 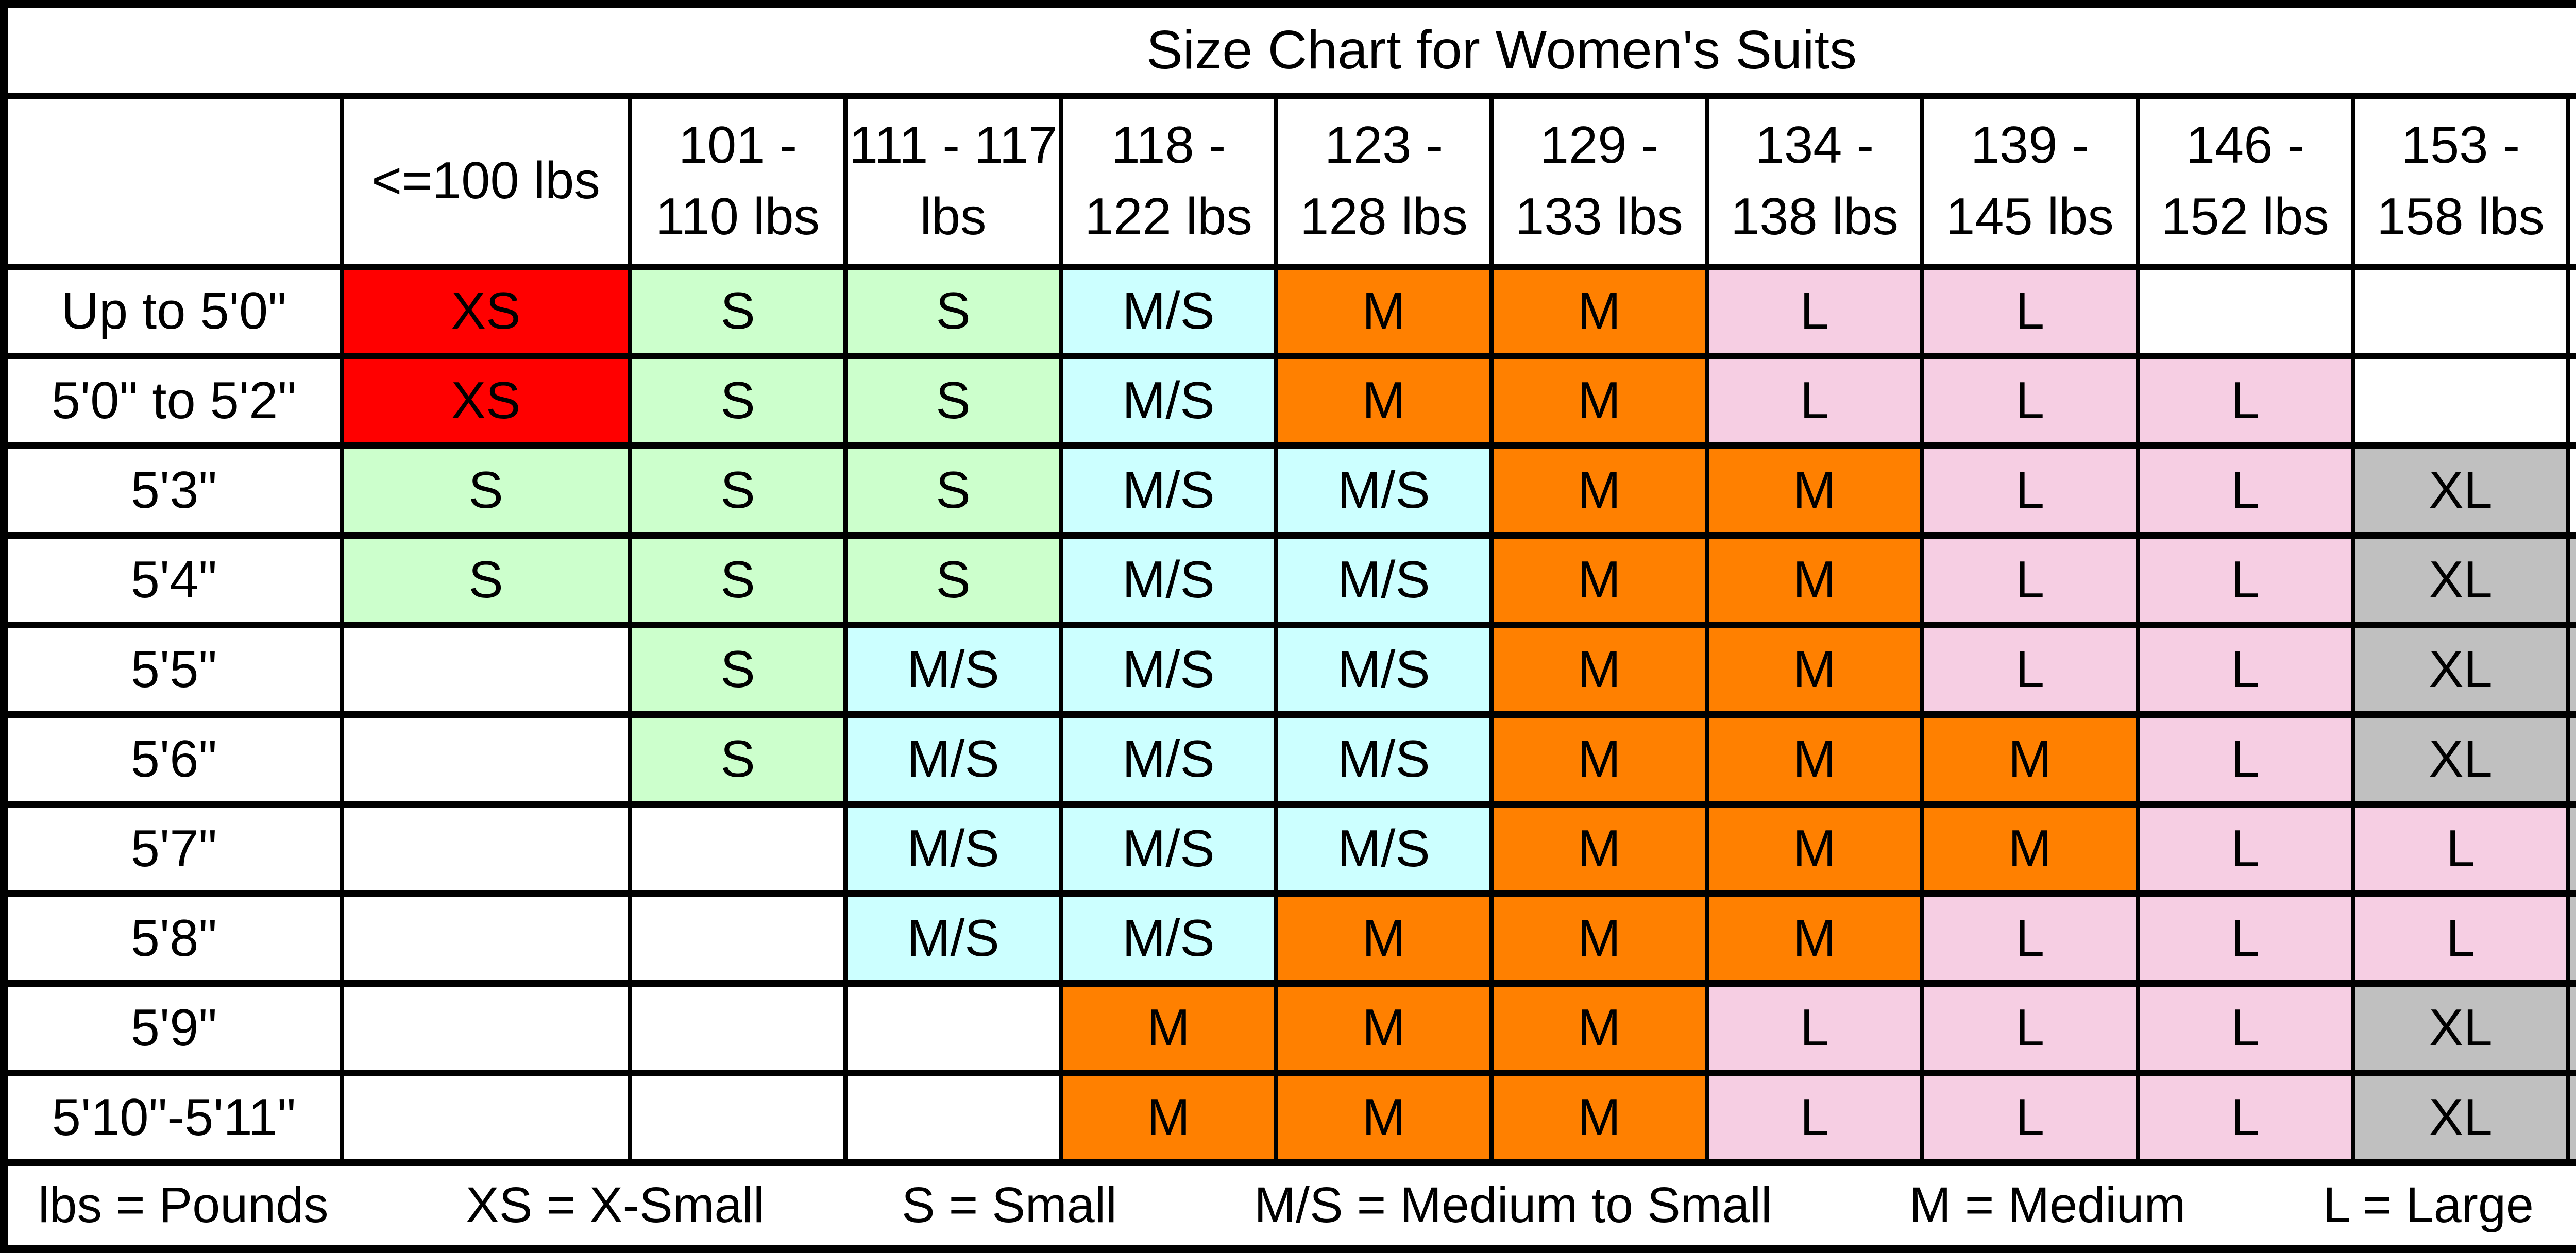 I want to click on legend-item: L = Large, so click(x=2428, y=1205).